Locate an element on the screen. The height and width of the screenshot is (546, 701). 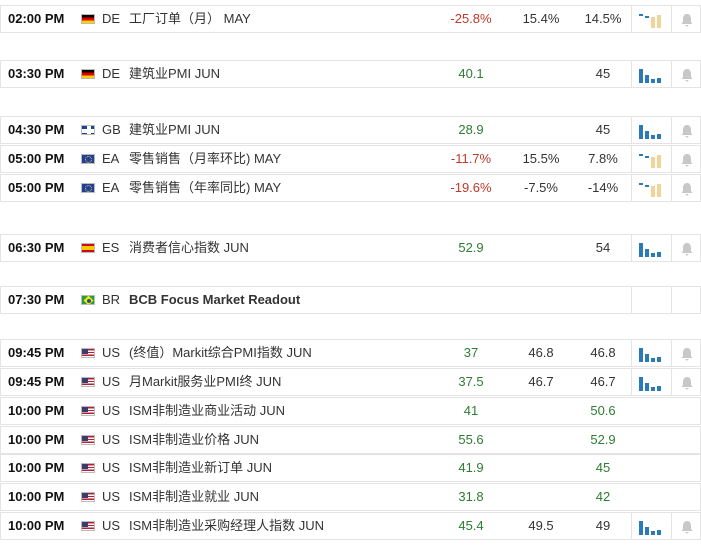
event-row: 03:30 PM DE 建筑业PMI JUN 40.1 45 is located at coordinates (350, 74).